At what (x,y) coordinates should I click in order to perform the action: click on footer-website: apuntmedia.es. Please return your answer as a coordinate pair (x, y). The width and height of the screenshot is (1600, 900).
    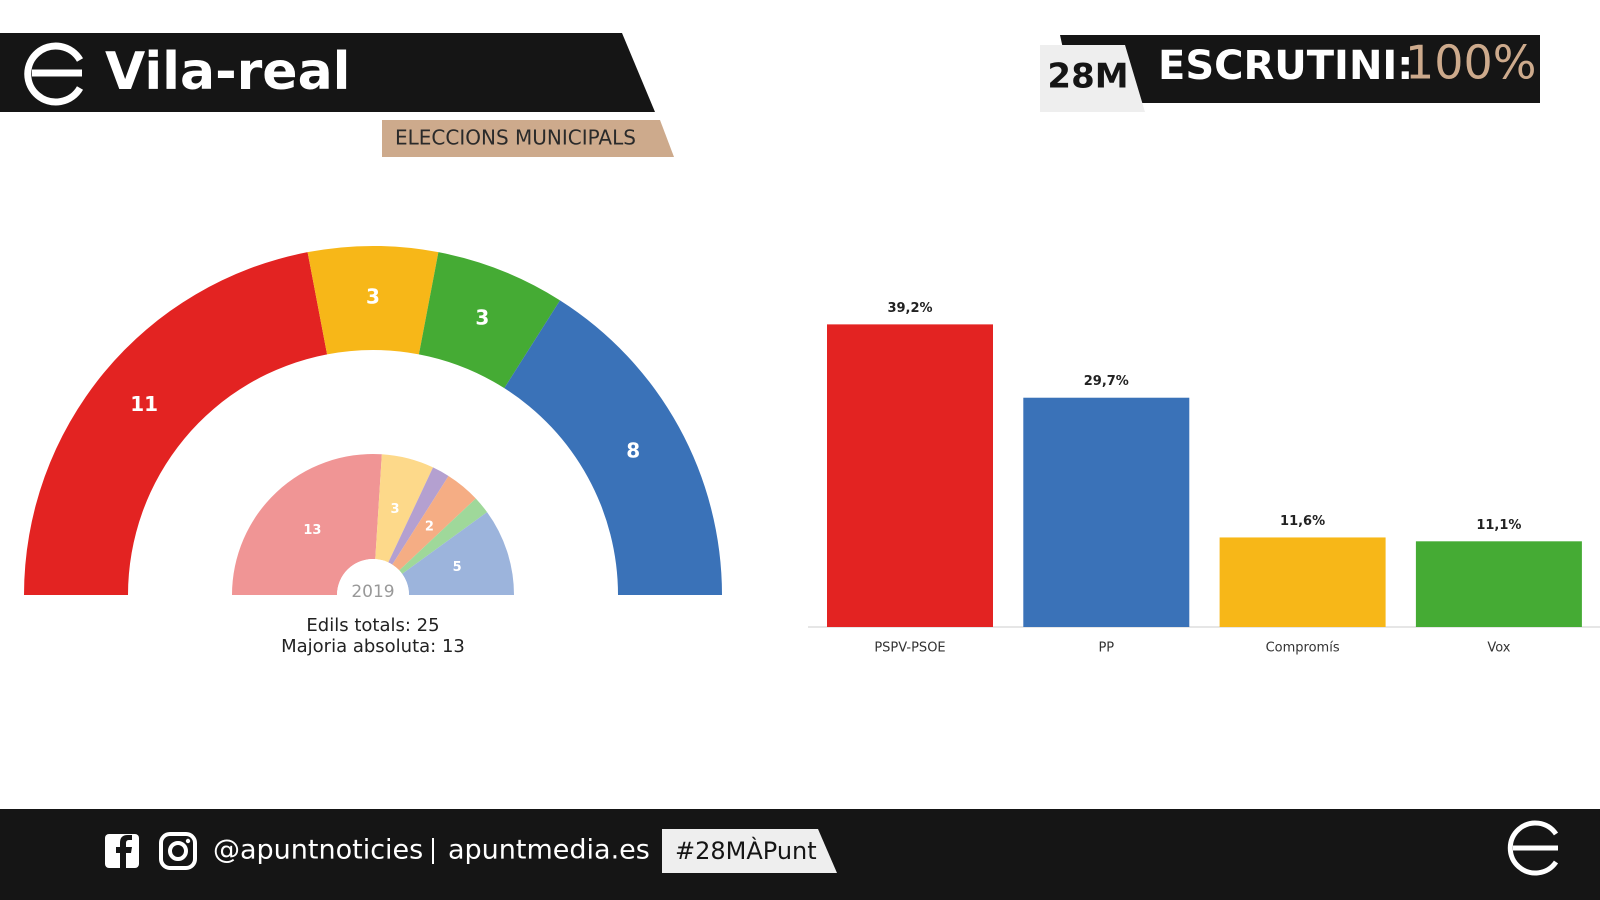
    Looking at the image, I should click on (549, 850).